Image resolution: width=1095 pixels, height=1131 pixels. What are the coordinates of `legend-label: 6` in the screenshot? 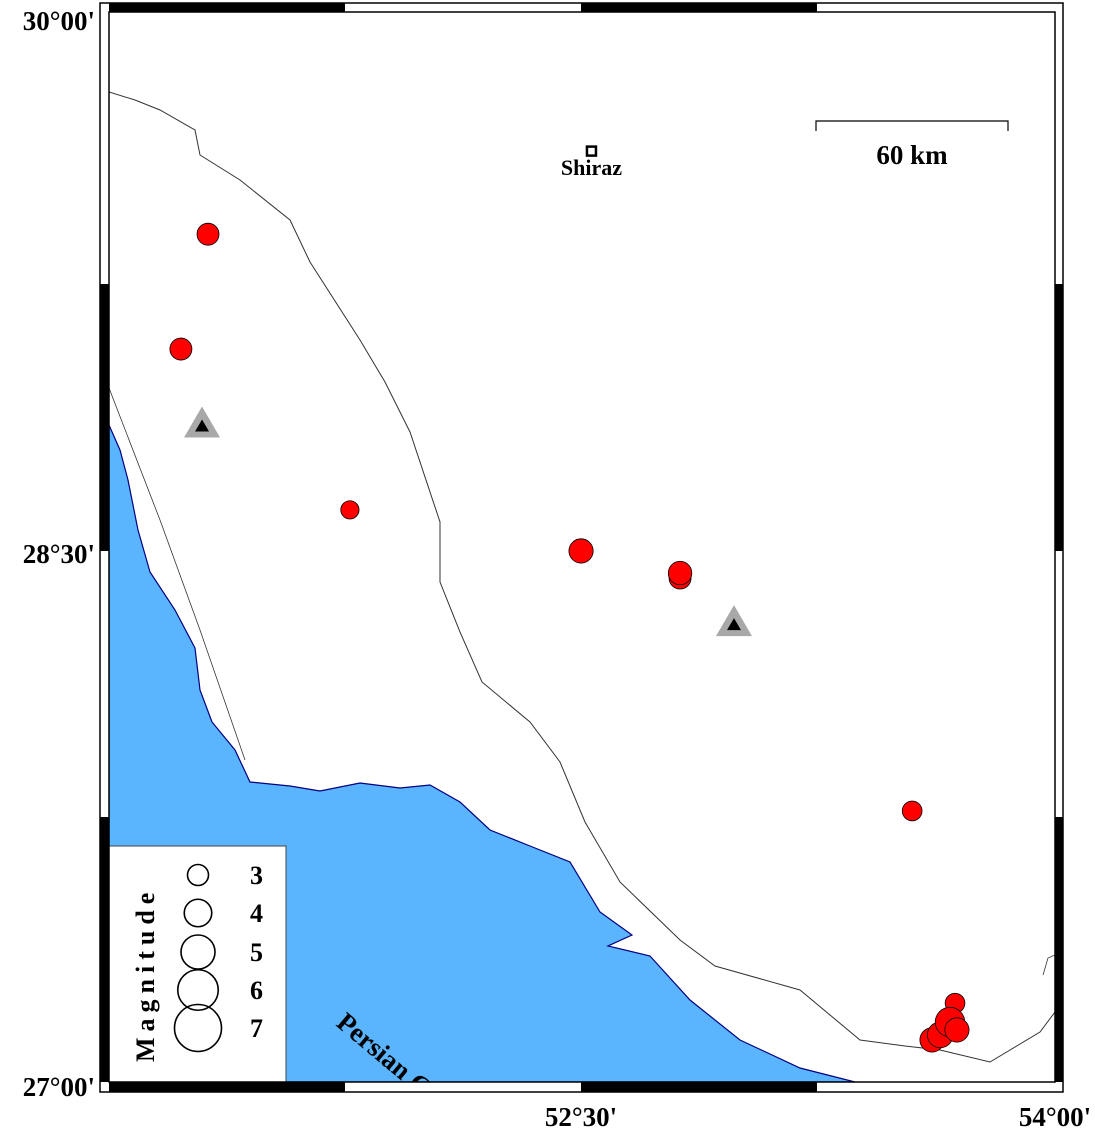 It's located at (256, 990).